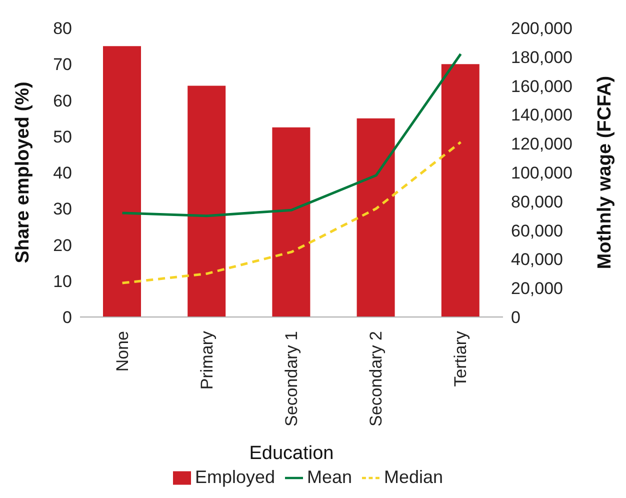 Image resolution: width=626 pixels, height=498 pixels. Describe the element at coordinates (62, 173) in the screenshot. I see `y-tick-label: 40` at that location.